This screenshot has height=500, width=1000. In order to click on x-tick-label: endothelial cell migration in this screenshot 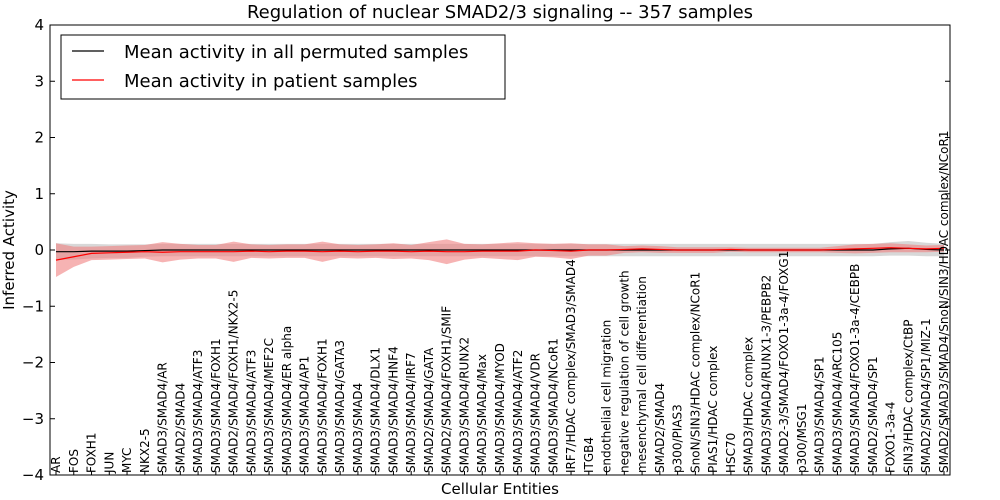, I will do `click(607, 396)`.